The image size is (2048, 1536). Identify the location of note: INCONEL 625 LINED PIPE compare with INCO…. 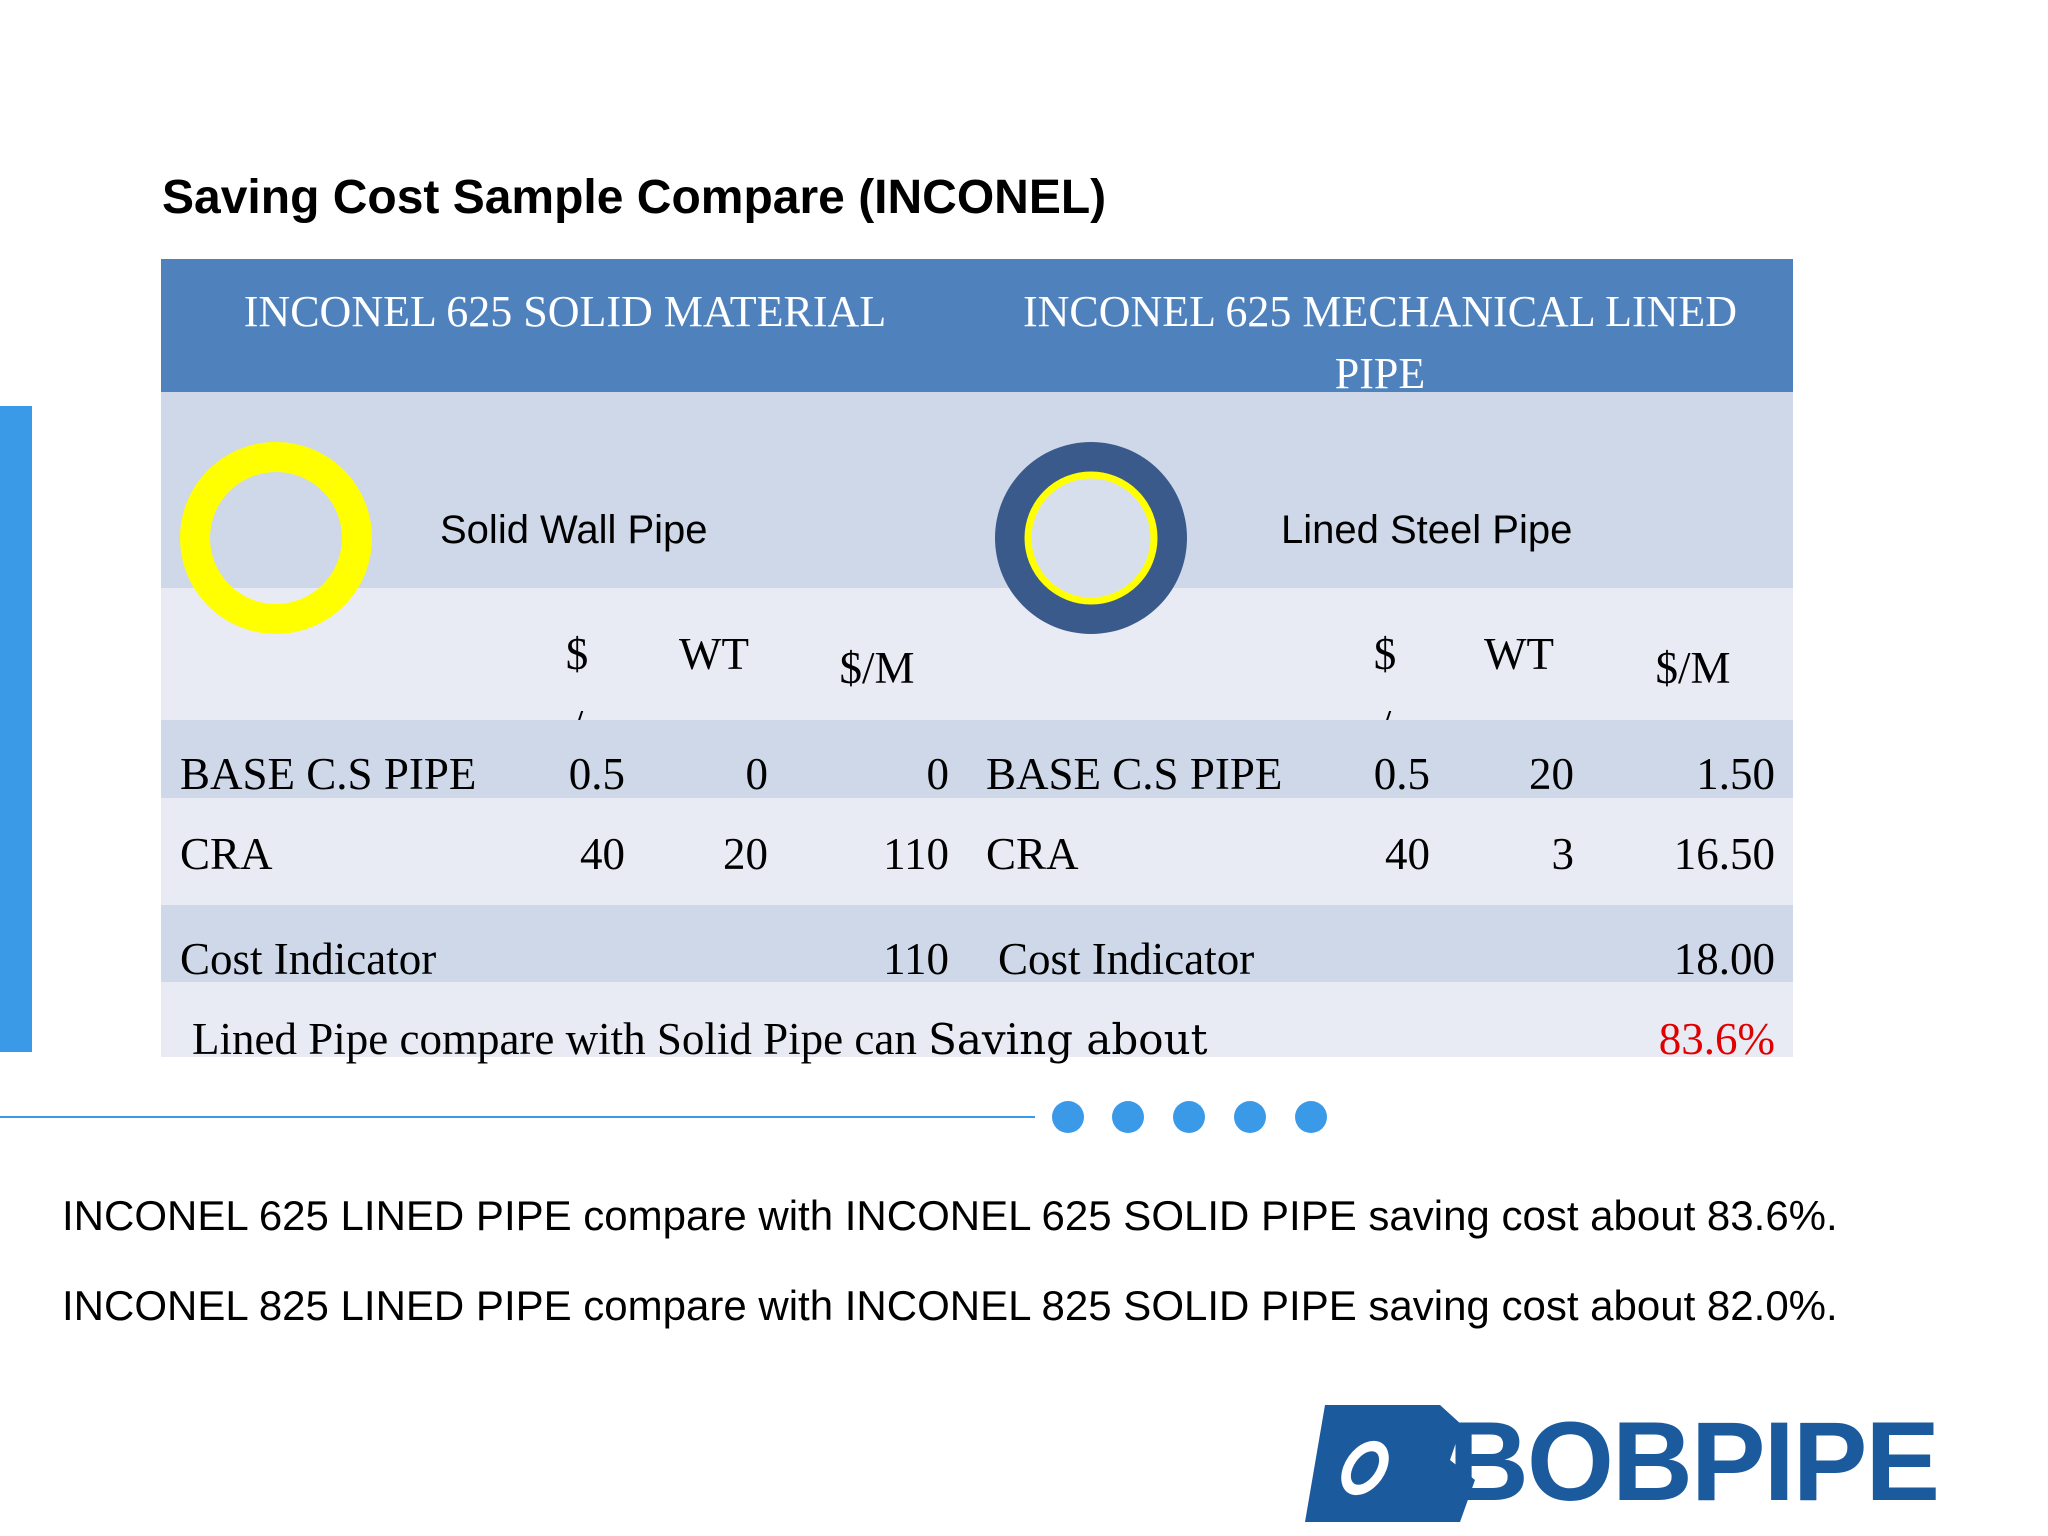
(950, 1215).